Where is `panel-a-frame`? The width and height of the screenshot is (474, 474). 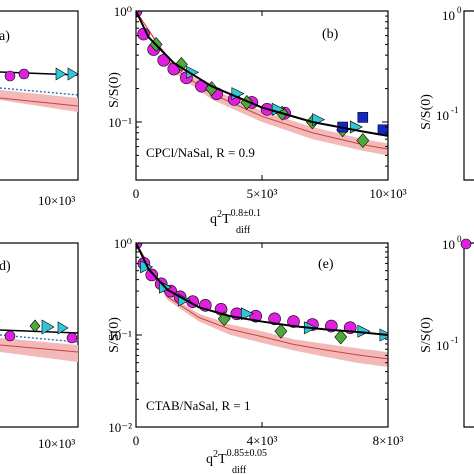
panel-a-frame is located at coordinates (39, 95).